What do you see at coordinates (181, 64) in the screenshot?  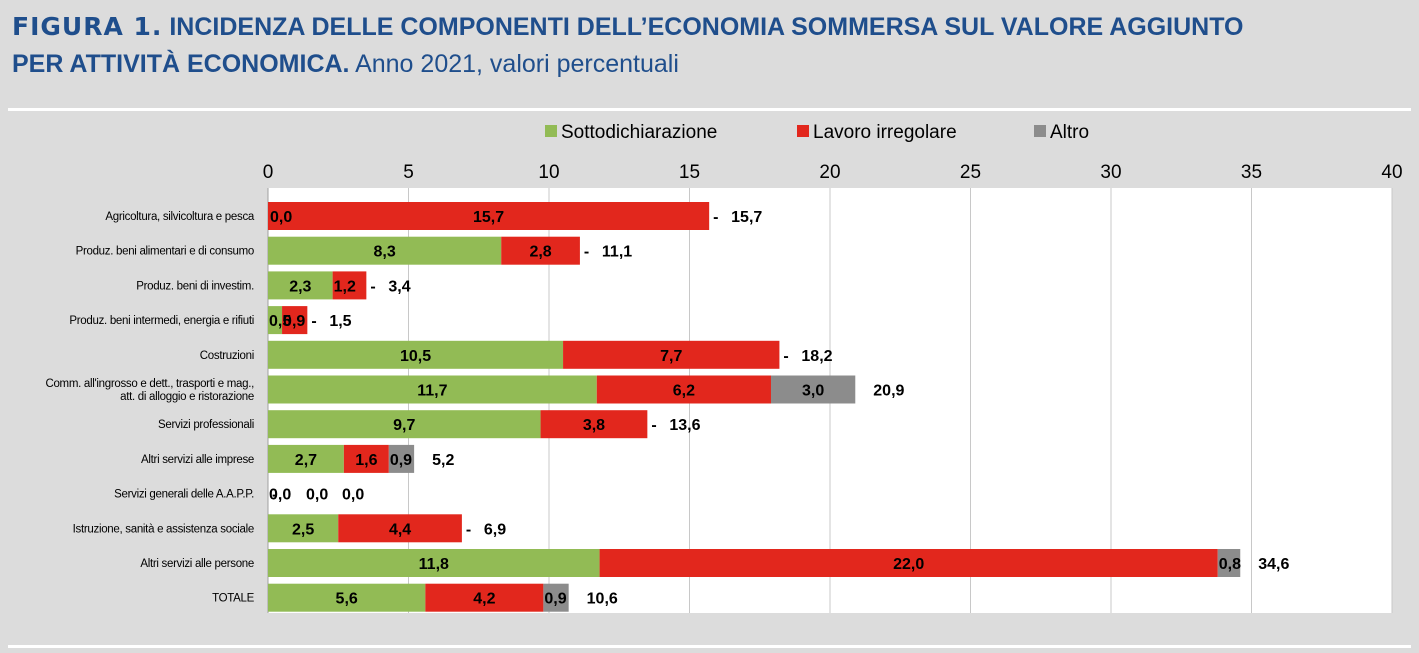 I see `figure-title-continued: PER ATTIVITÀ ECONOMICA.` at bounding box center [181, 64].